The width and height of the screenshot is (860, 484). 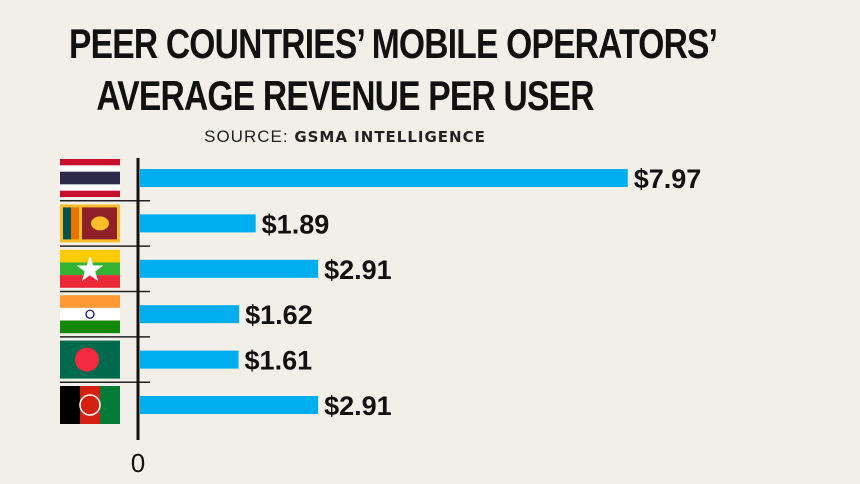 I want to click on value-label: $1.62, so click(x=279, y=315).